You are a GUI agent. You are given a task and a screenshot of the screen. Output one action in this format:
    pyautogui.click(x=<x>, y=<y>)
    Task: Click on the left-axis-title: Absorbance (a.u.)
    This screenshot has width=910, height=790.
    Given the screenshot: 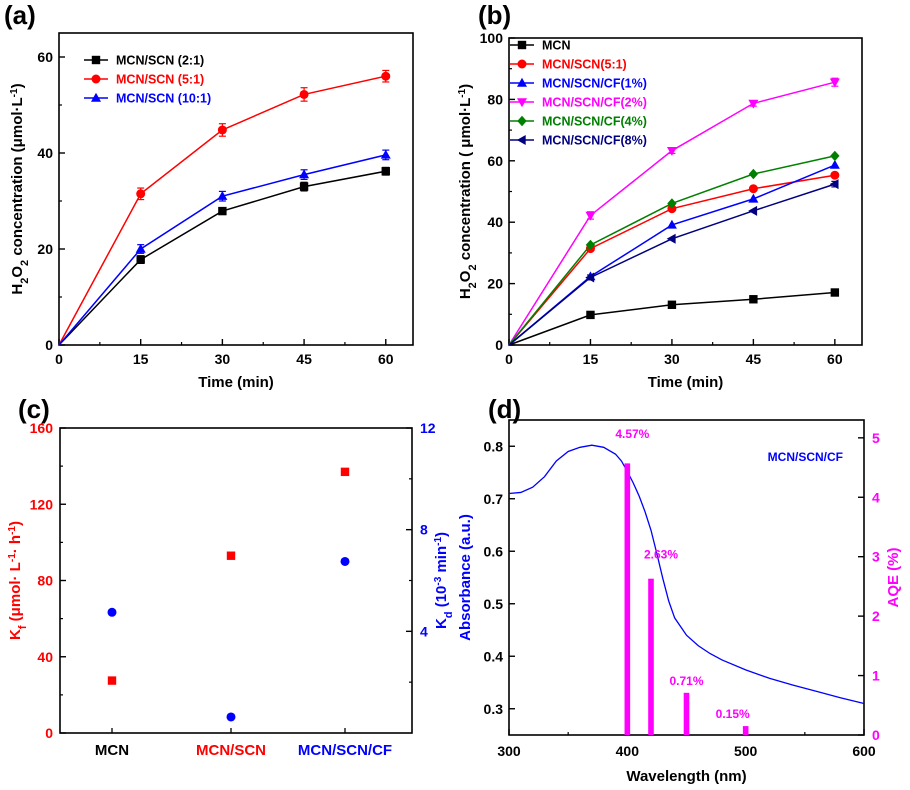 What is the action you would take?
    pyautogui.click(x=465, y=577)
    